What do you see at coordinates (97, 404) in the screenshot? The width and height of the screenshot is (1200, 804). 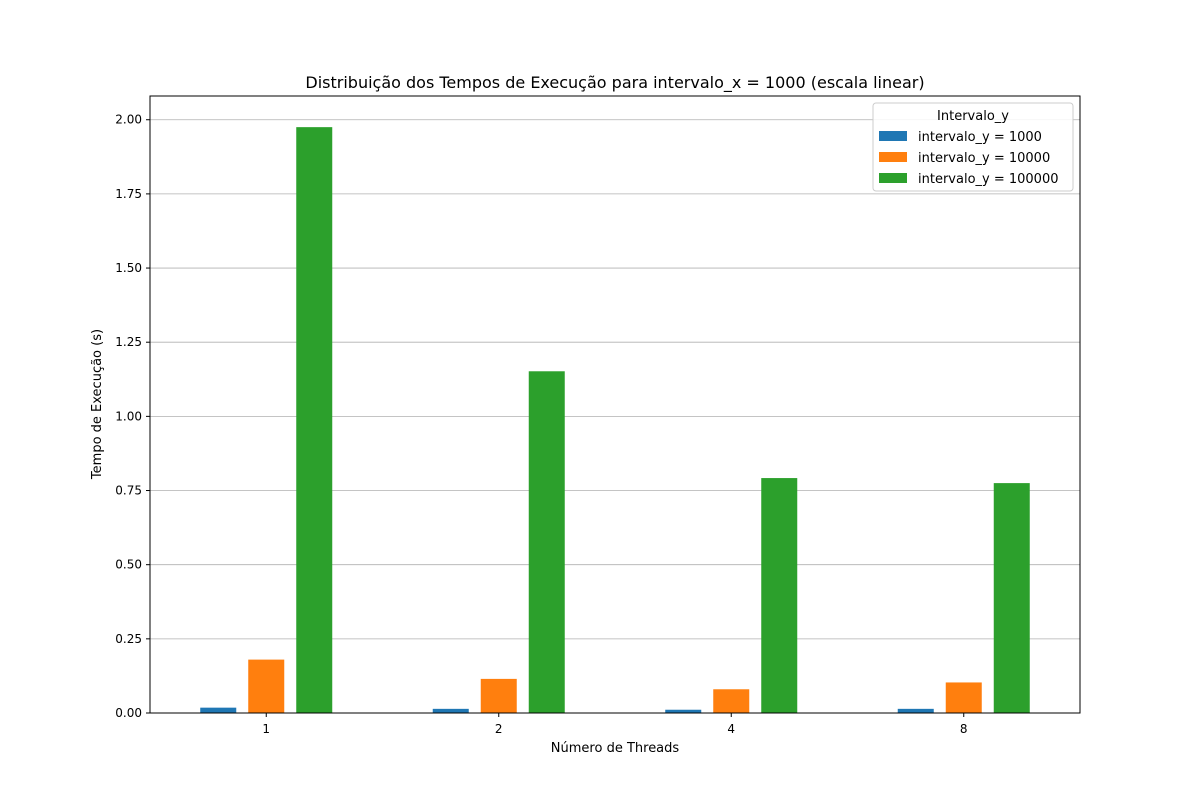 I see `y-axis-label: Tempo de Execução (s)` at bounding box center [97, 404].